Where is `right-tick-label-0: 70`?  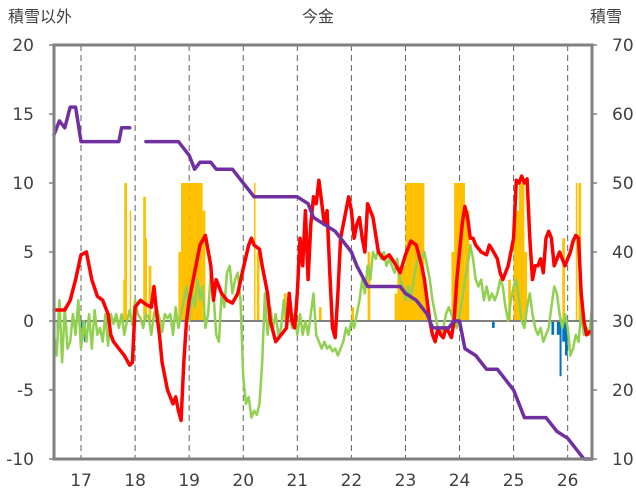 right-tick-label-0: 70 is located at coordinates (623, 46).